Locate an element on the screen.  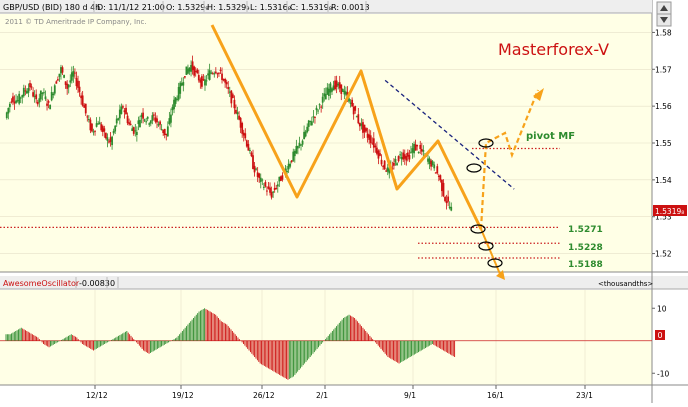
price-tick-label: 1.56 is located at coordinates (663, 106).